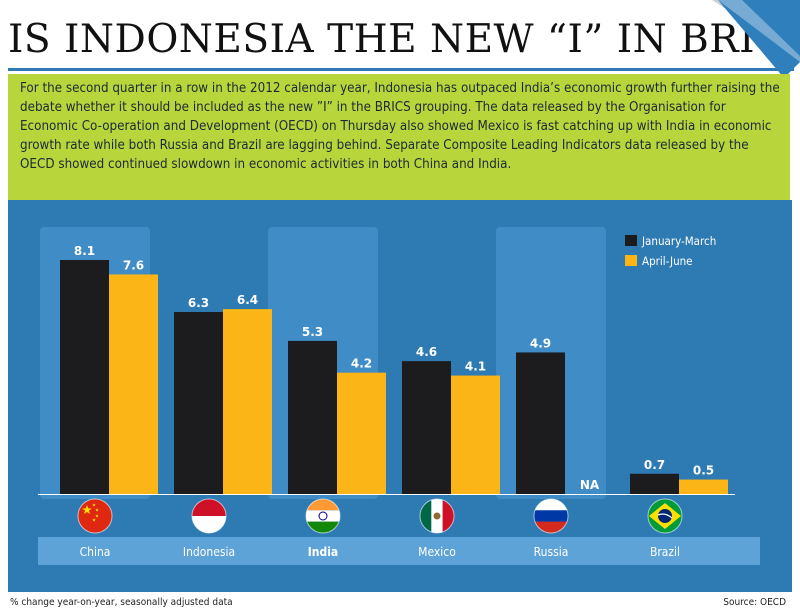 Image resolution: width=800 pixels, height=616 pixels. Describe the element at coordinates (590, 485) in the screenshot. I see `value-label-russia-series-2: NA` at that location.